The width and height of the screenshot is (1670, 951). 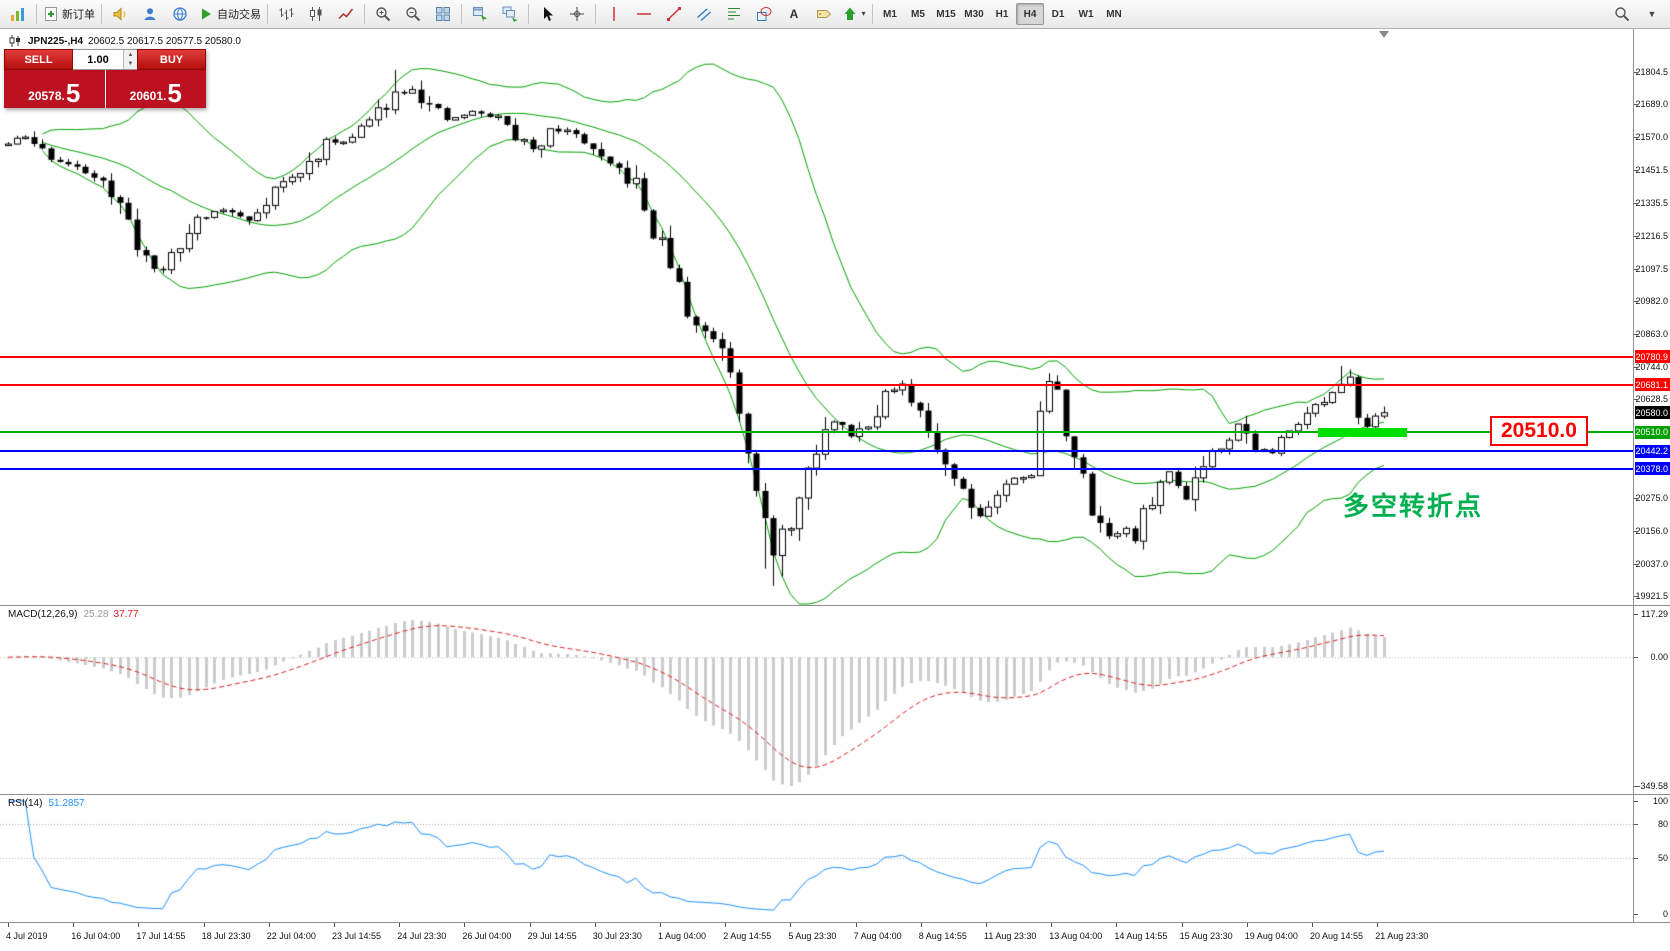 What do you see at coordinates (316, 14) in the screenshot?
I see `candlestick-chart-button` at bounding box center [316, 14].